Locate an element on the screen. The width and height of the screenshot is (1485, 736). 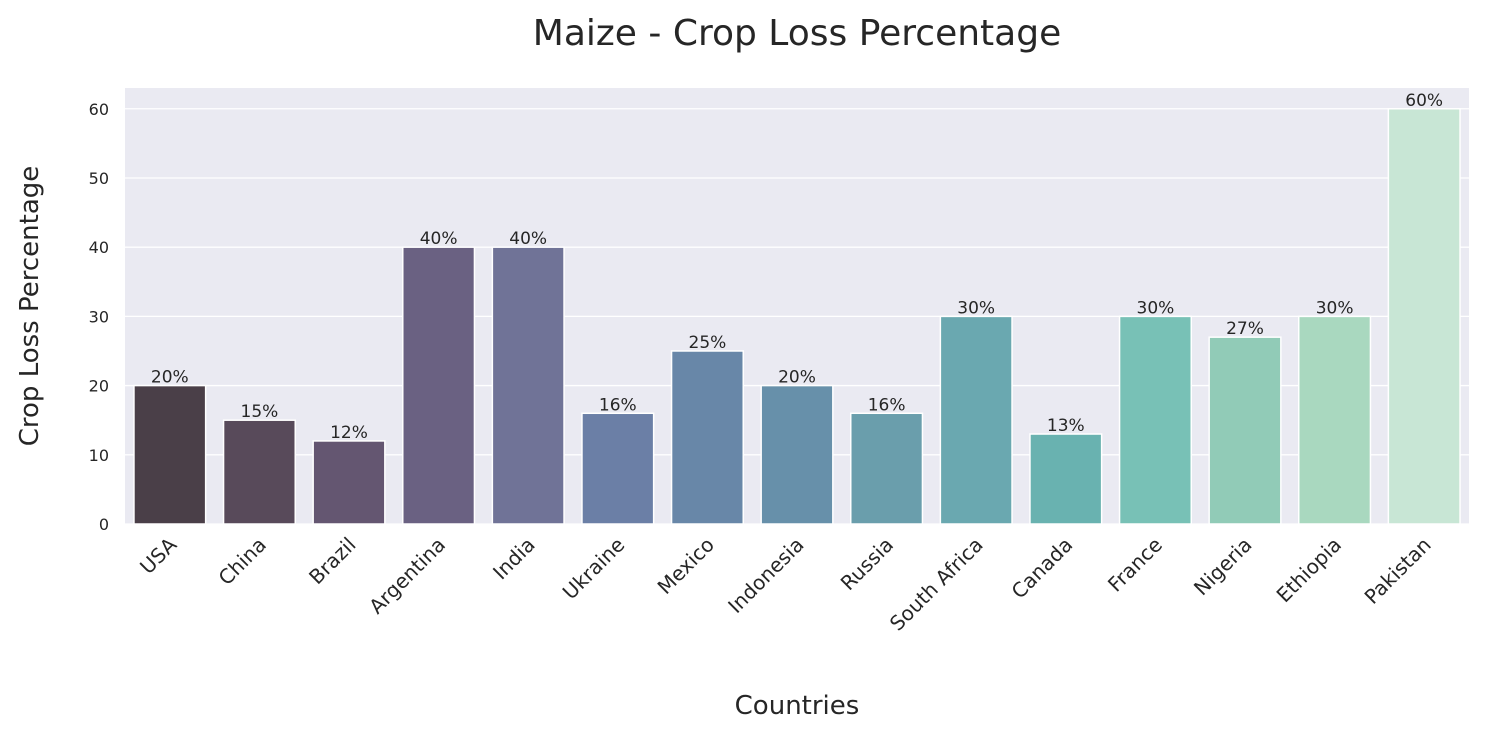
bar-ethiopia is located at coordinates (1335, 420).